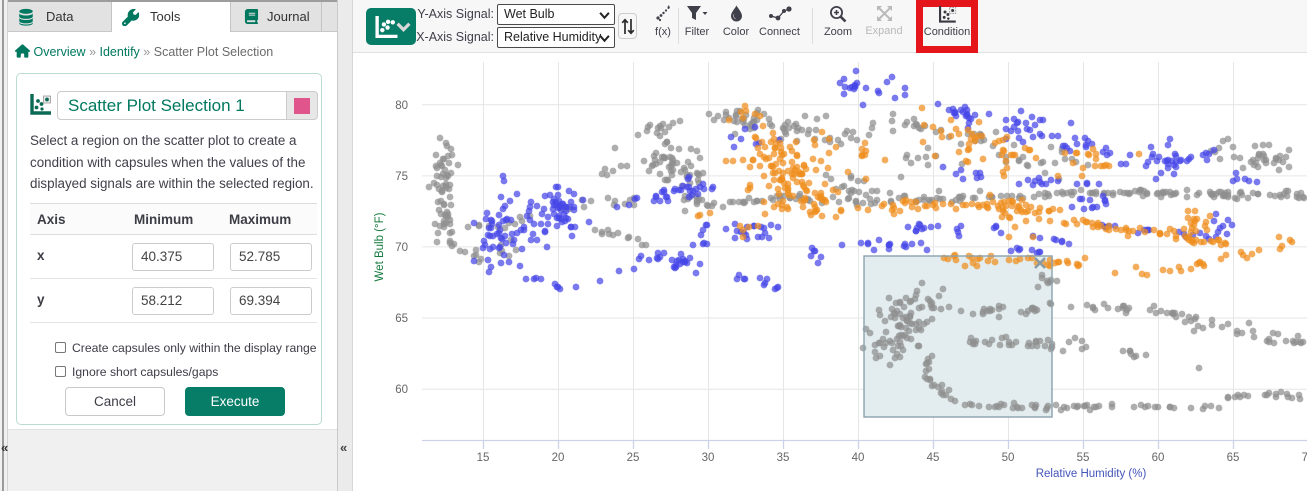 This screenshot has width=1307, height=491. Describe the element at coordinates (1083, 458) in the screenshot. I see `svg-text: 55` at that location.